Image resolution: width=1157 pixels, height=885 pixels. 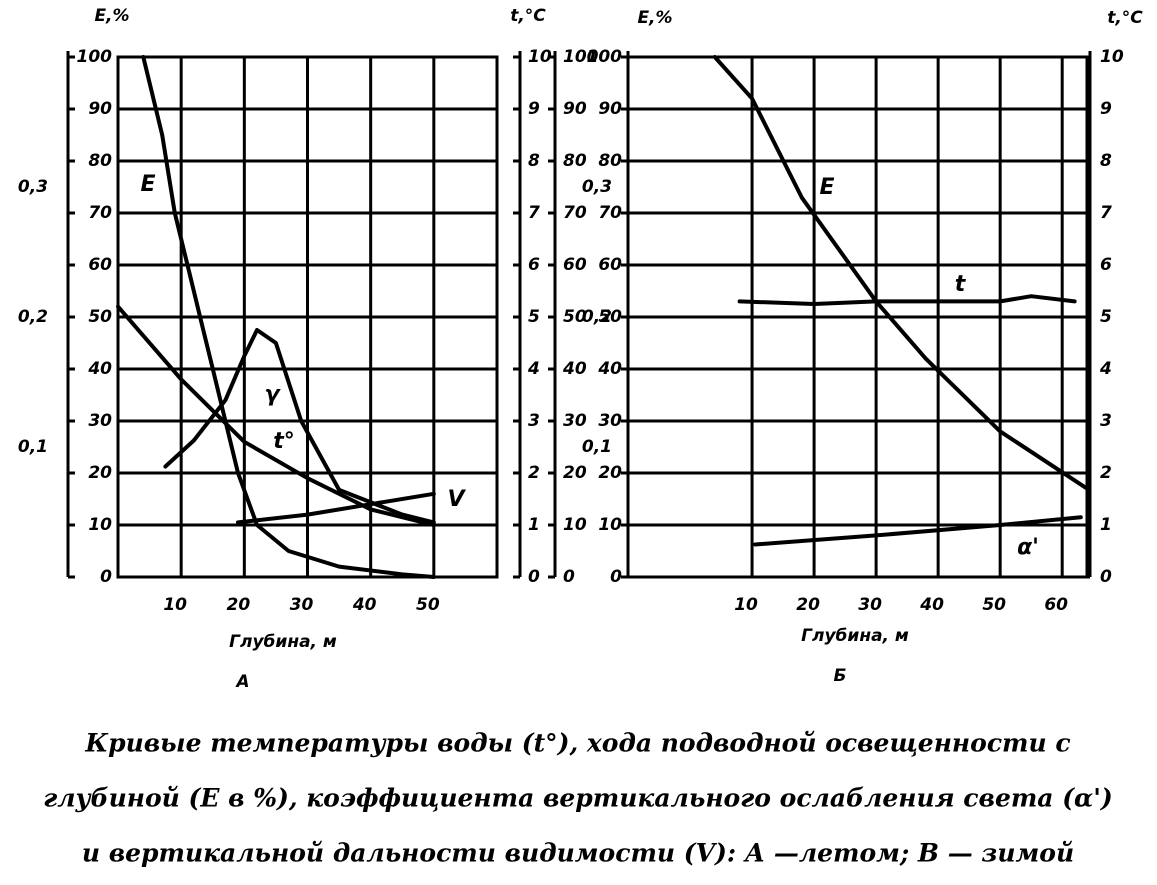 What do you see at coordinates (284, 441) in the screenshot?
I see `curve-label: t°` at bounding box center [284, 441].